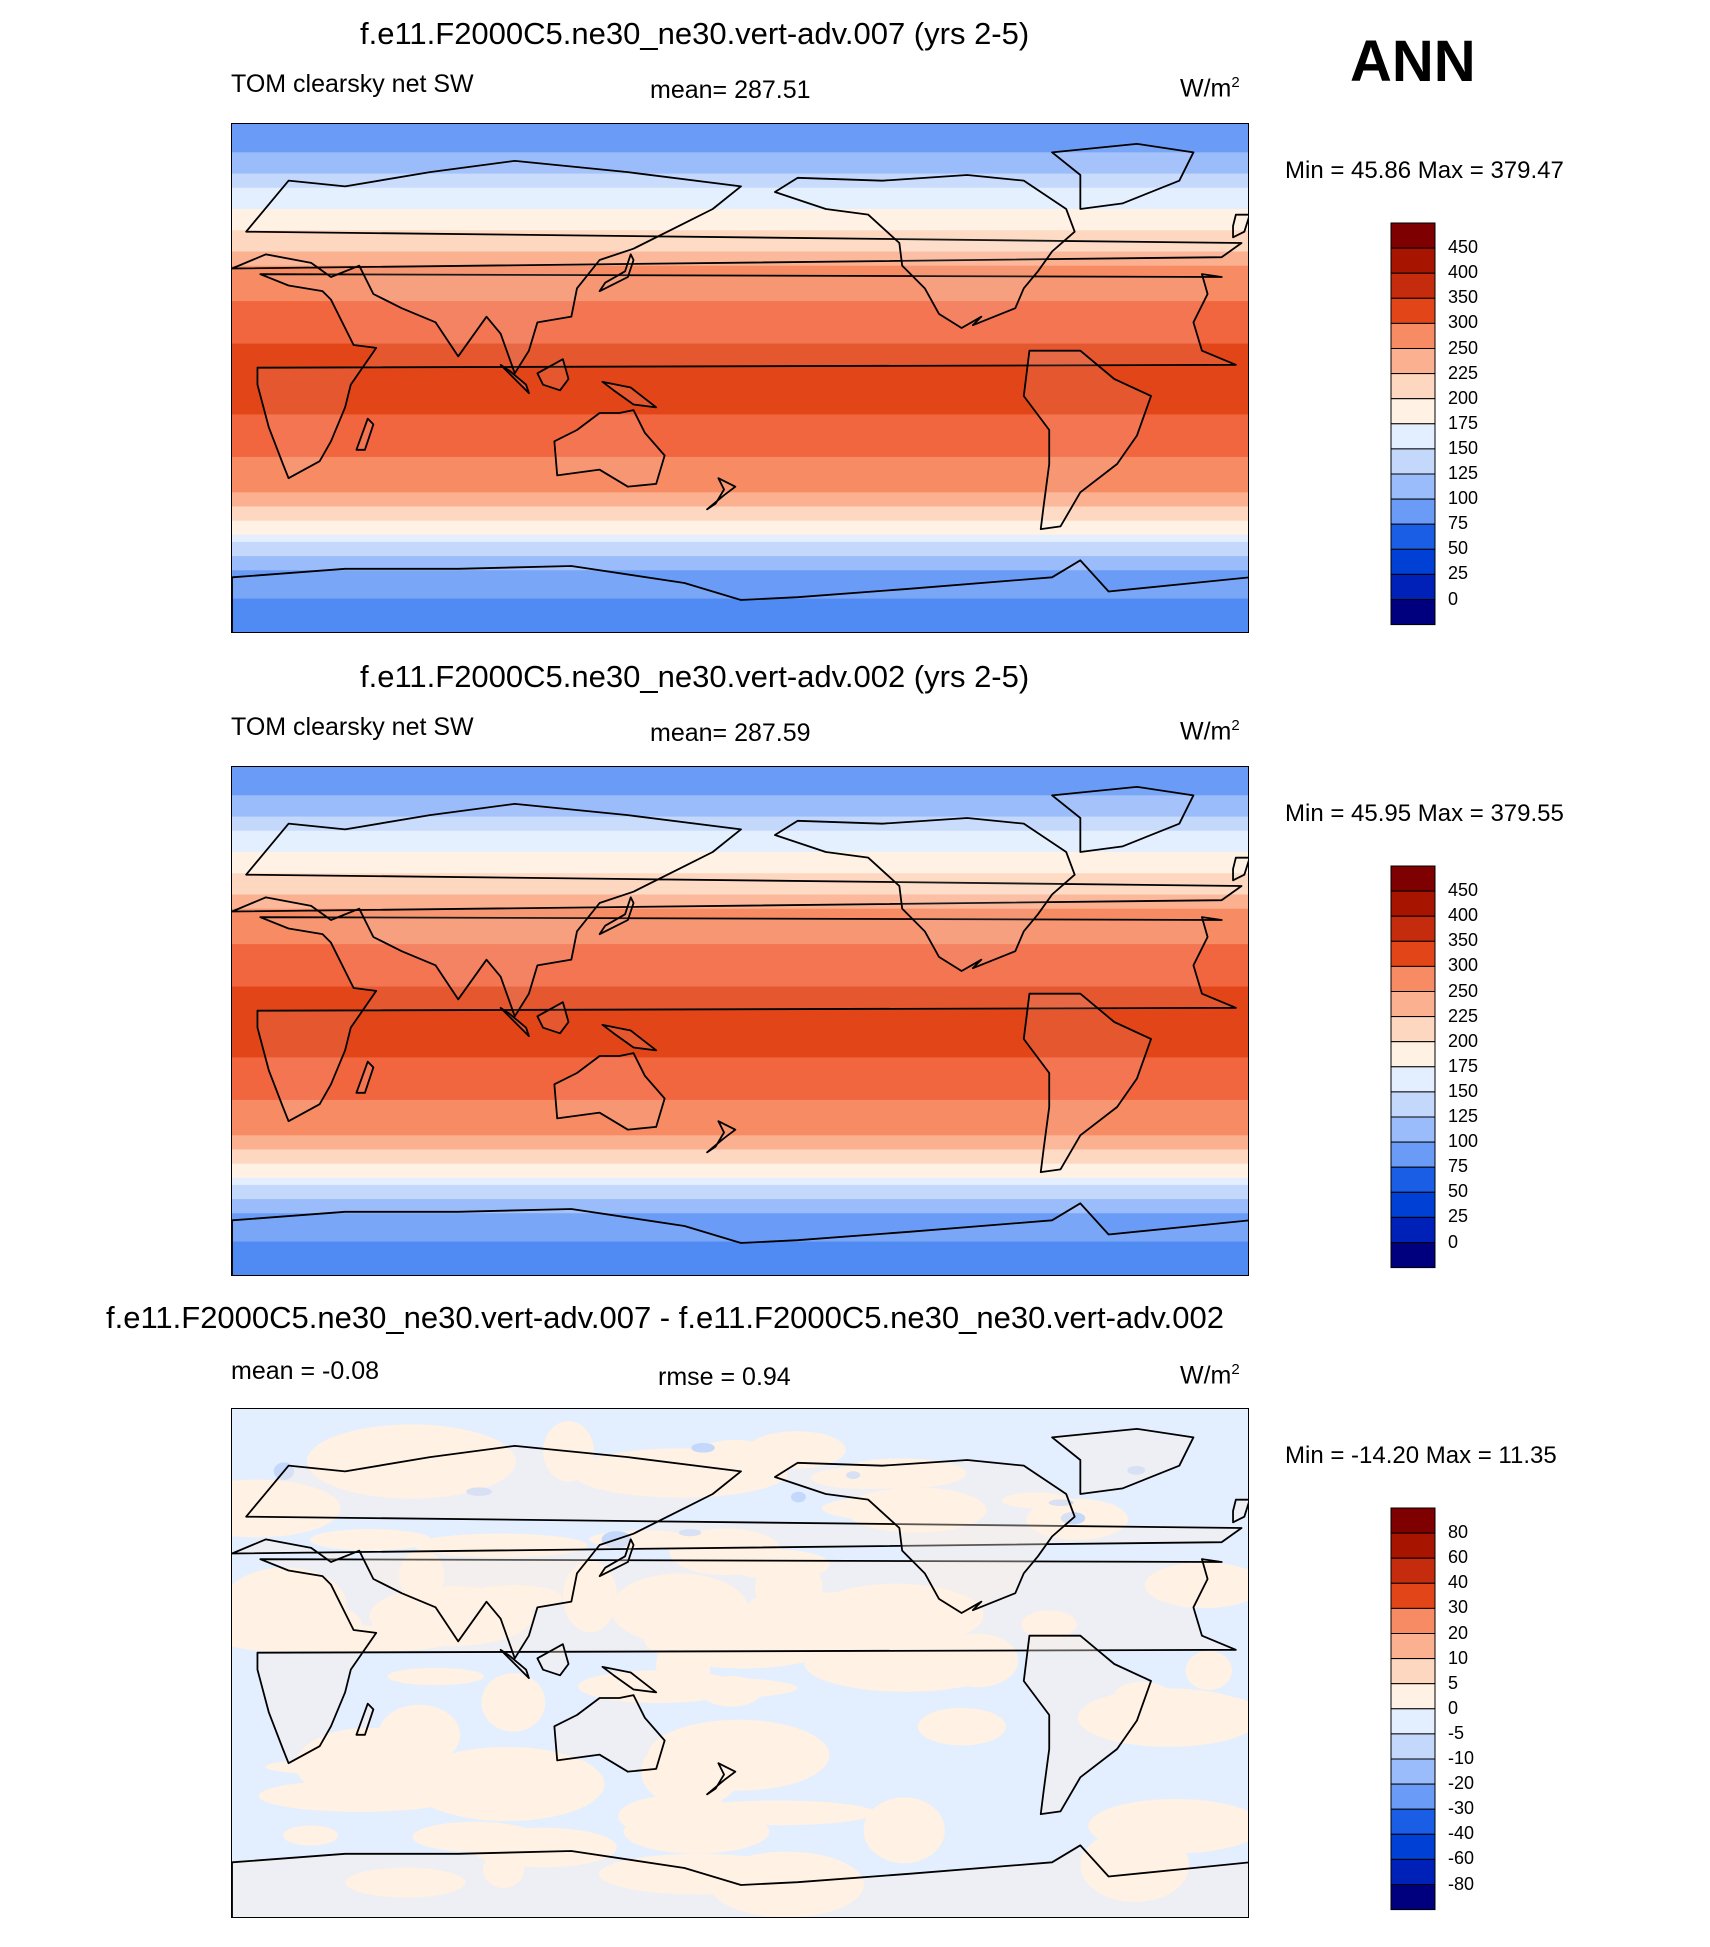  I want to click on colorbar-tick-label: 100, so click(1463, 498).